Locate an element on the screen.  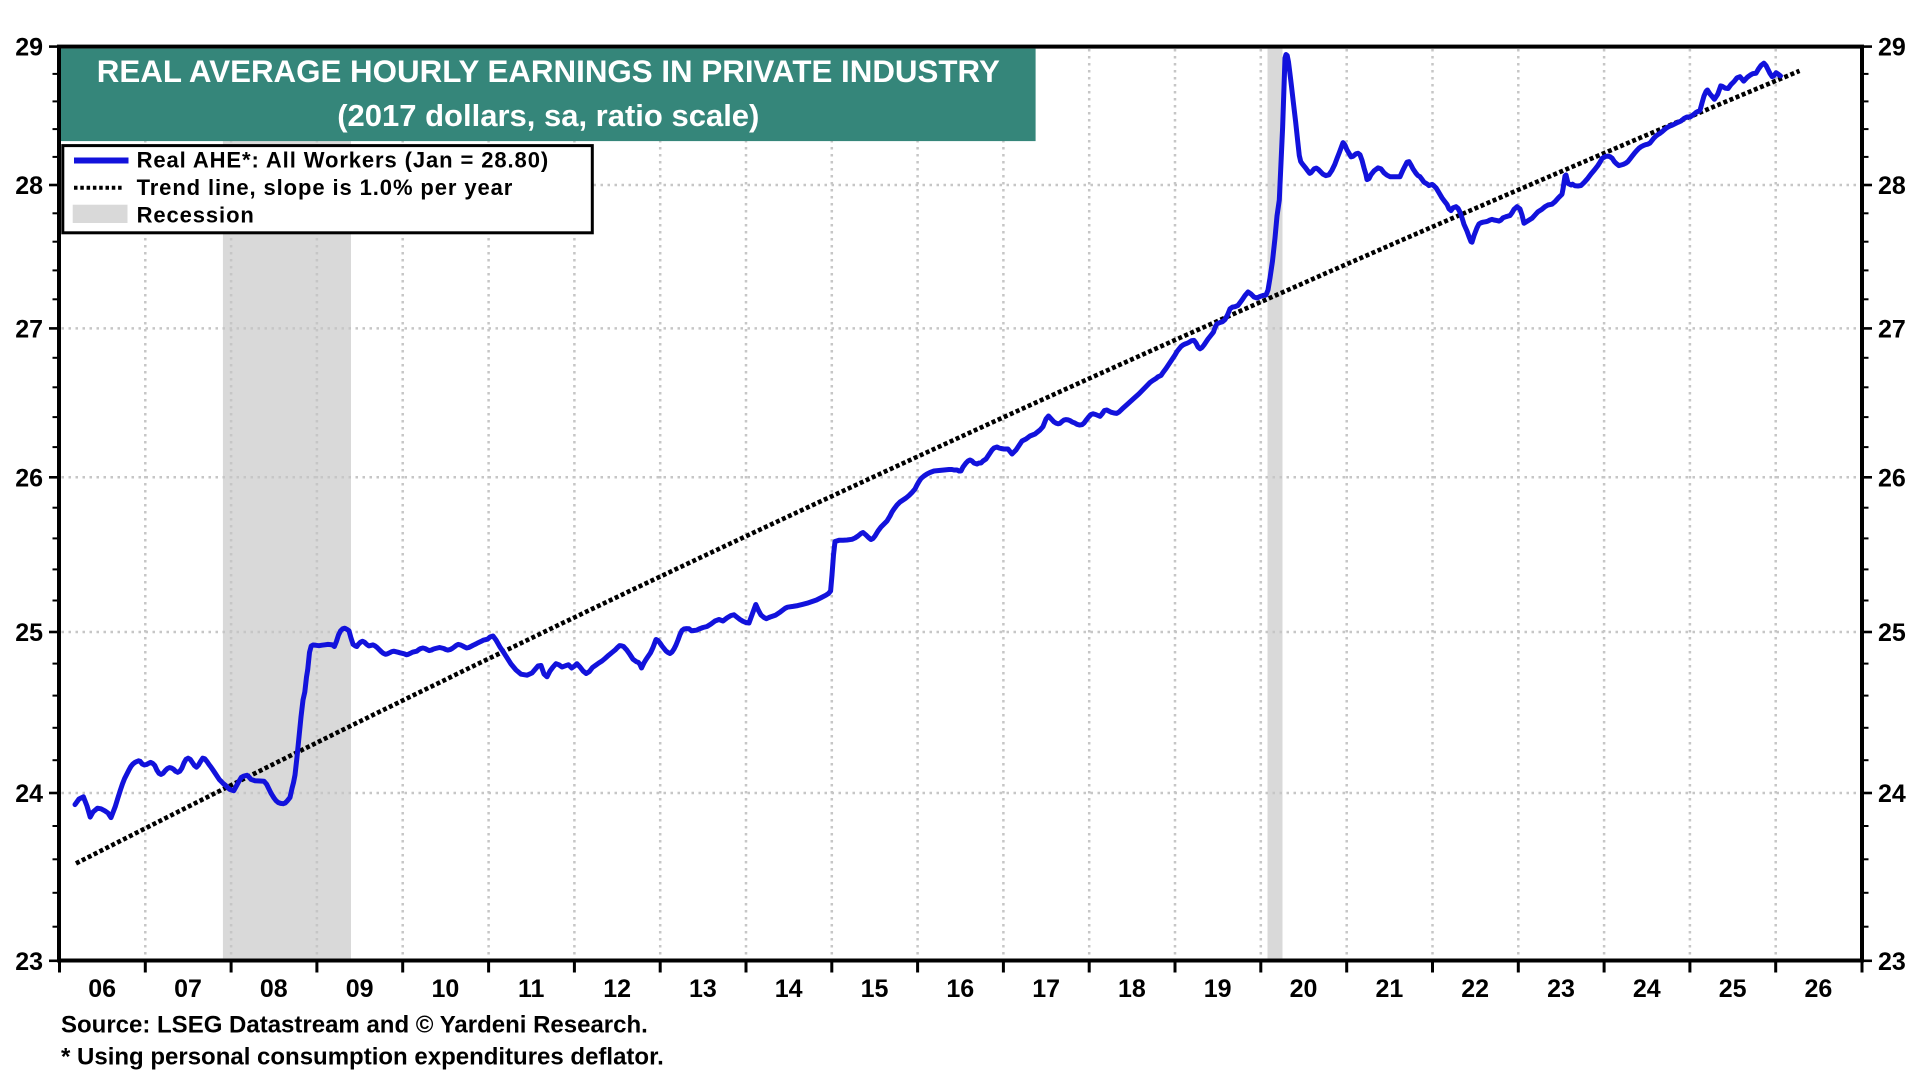
svg-text:(2017 dollars, sa, ratio scale: (2017 dollars, sa, ratio scale) is located at coordinates (548, 115).